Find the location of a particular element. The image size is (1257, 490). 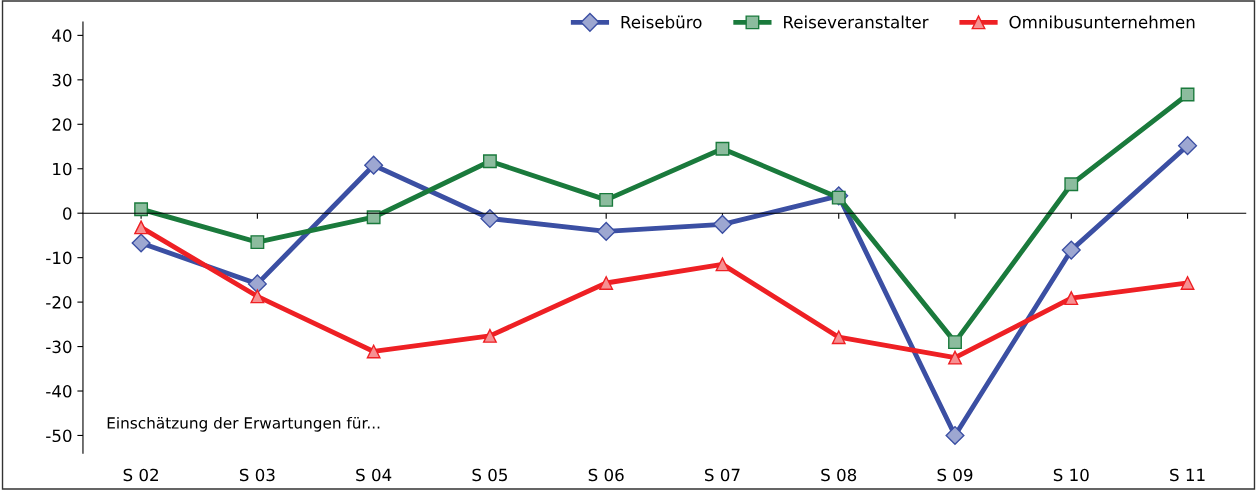

y-tick-label: 20 is located at coordinates (62, 124).